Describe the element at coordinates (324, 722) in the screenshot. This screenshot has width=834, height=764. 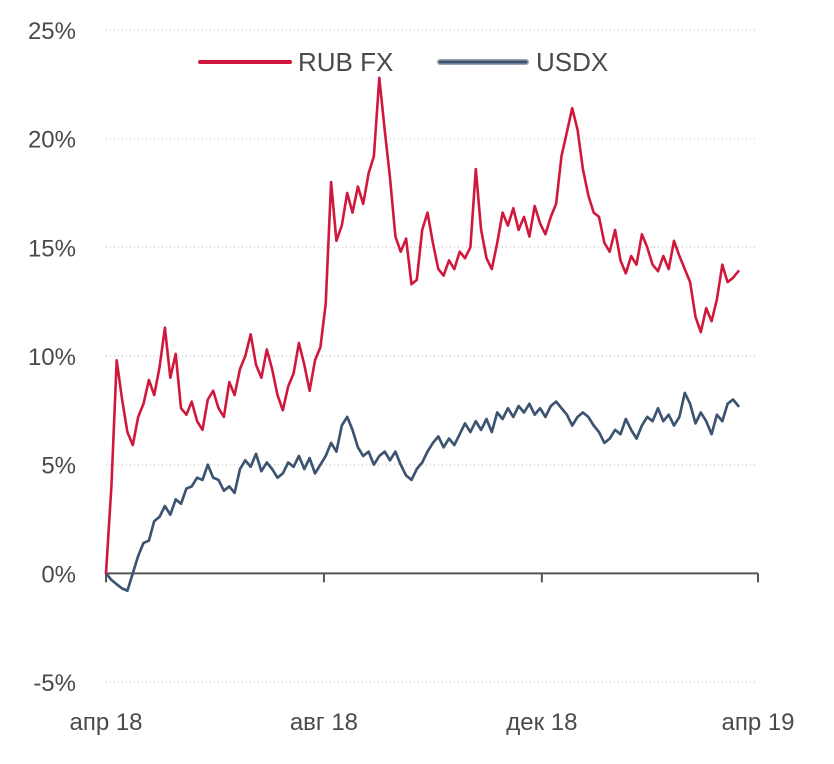
I see `x-tick-label: авг 18` at that location.